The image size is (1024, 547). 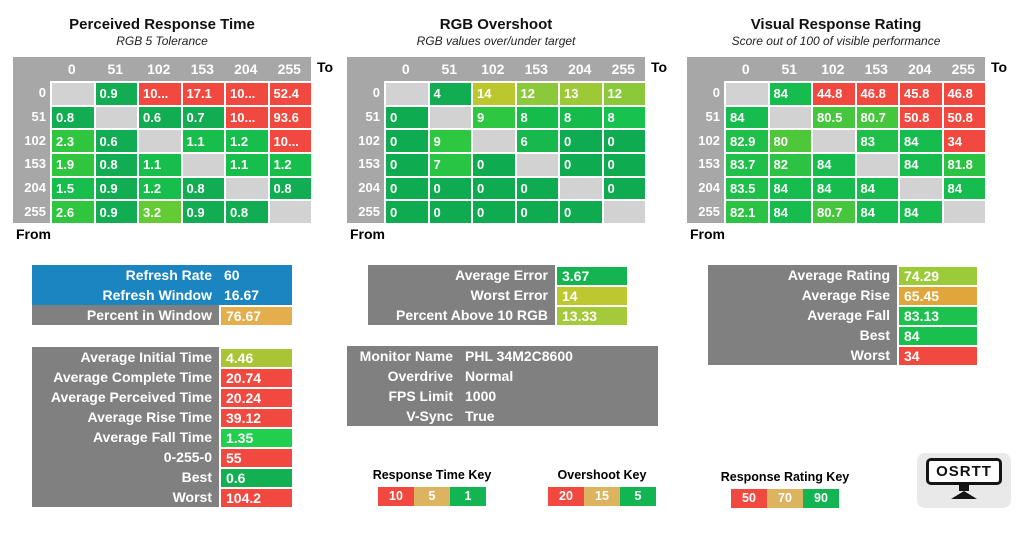 I want to click on heatmap-cell: 34, so click(x=964, y=141).